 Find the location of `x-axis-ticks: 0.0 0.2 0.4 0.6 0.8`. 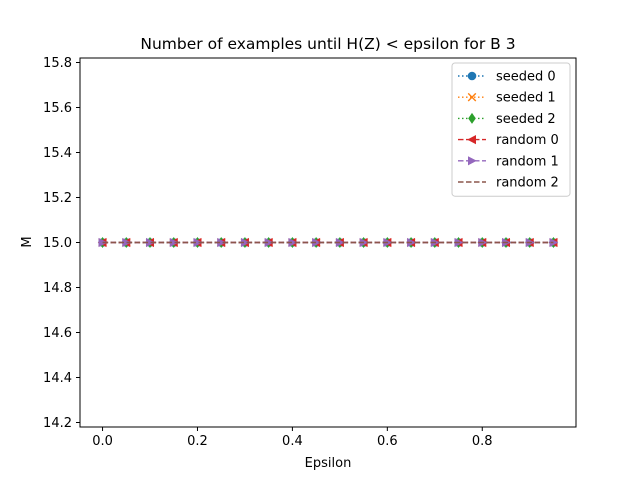

x-axis-ticks: 0.0 0.2 0.4 0.6 0.8 is located at coordinates (292, 438).